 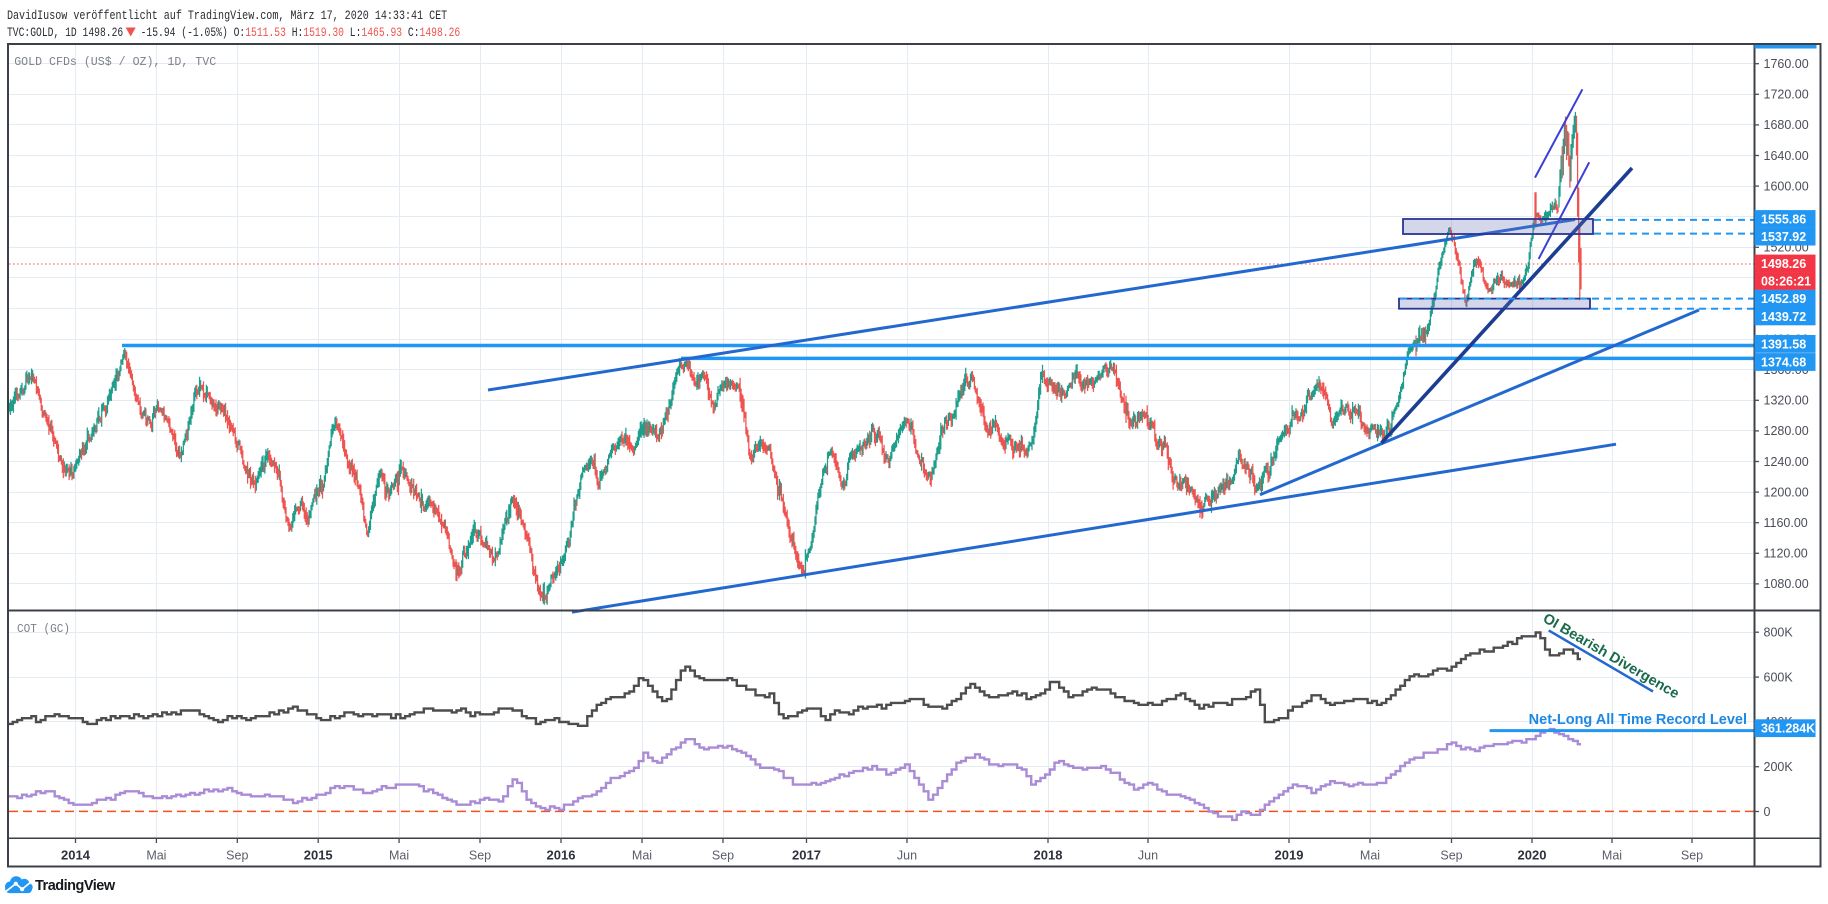 I want to click on svg-text: 1720.00, so click(x=1786, y=95).